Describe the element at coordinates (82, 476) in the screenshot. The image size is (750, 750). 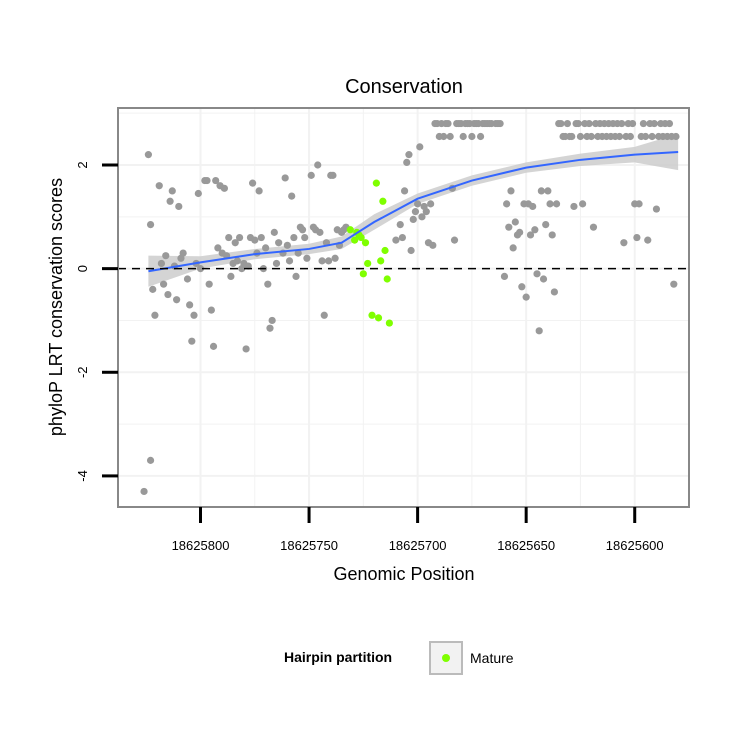
I see `y-tick-label: -4` at that location.